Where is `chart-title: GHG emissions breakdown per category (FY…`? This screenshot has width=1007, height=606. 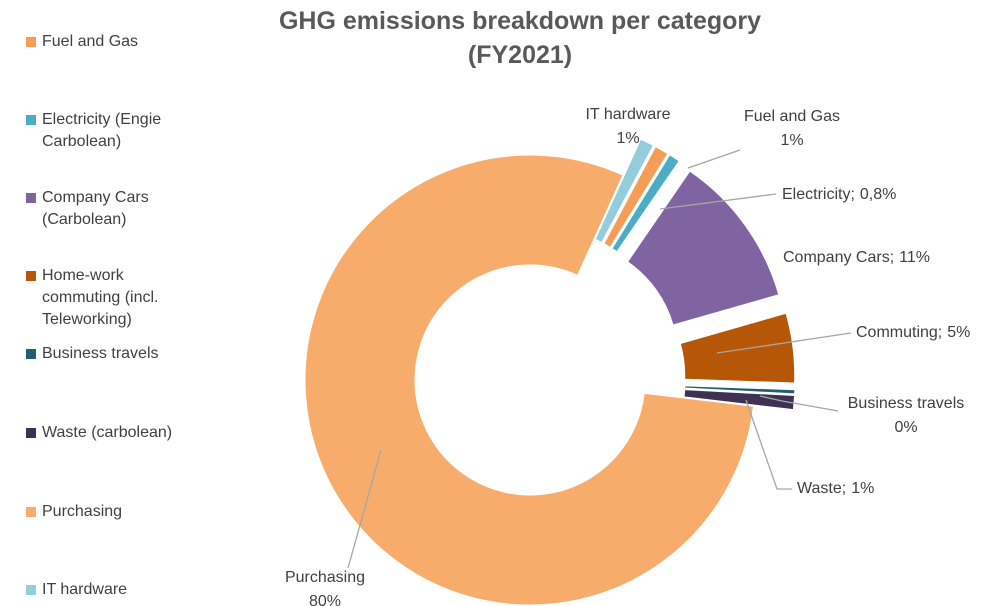
chart-title: GHG emissions breakdown per category (FY… is located at coordinates (520, 38).